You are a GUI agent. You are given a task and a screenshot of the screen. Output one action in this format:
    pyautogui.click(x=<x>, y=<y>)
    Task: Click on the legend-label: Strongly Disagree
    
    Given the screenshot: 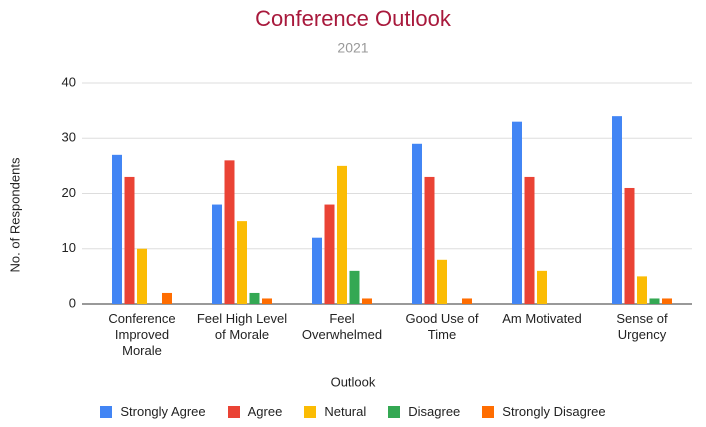 What is the action you would take?
    pyautogui.click(x=554, y=411)
    